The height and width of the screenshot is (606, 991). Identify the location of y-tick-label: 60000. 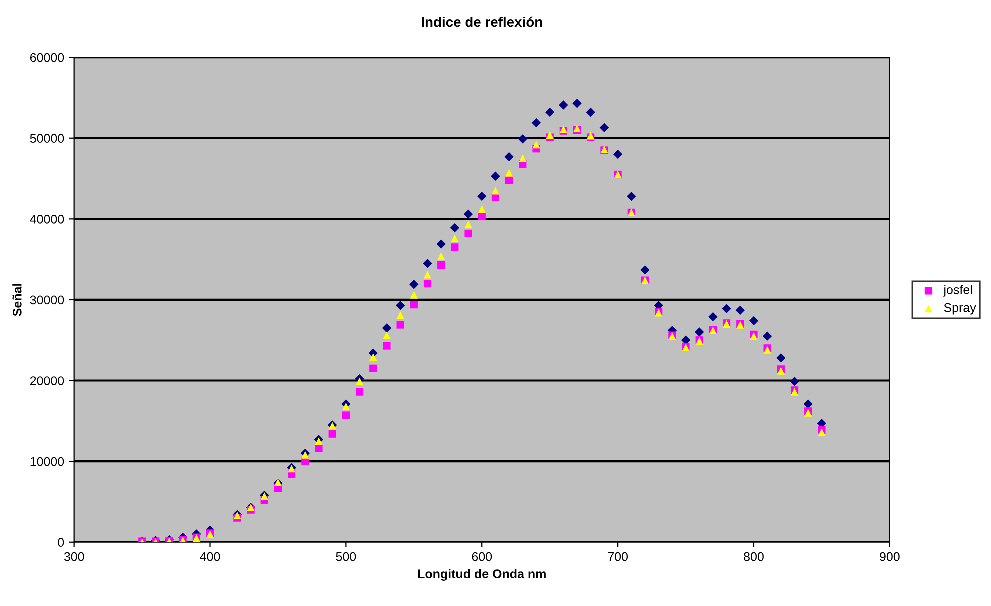
(47, 57).